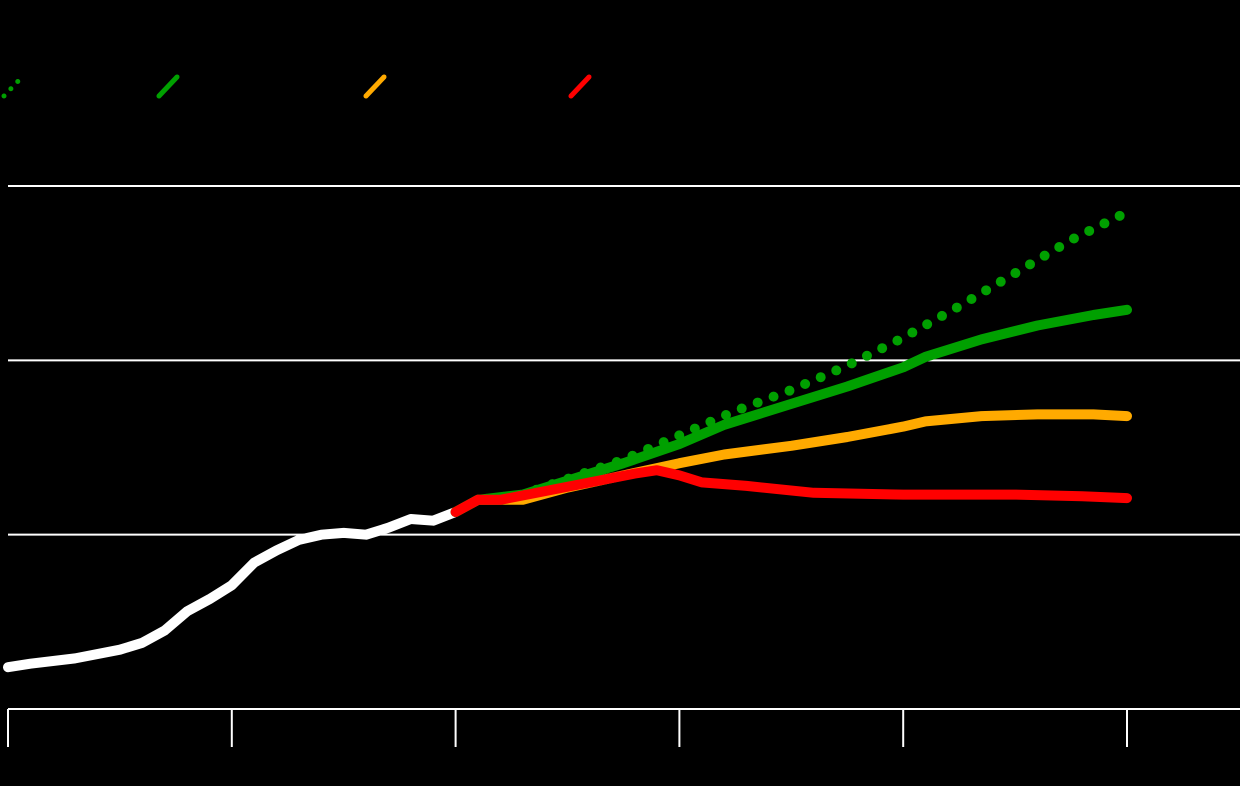  Describe the element at coordinates (13, 86) in the screenshot. I see `legend-swatch-green-dotted` at that location.